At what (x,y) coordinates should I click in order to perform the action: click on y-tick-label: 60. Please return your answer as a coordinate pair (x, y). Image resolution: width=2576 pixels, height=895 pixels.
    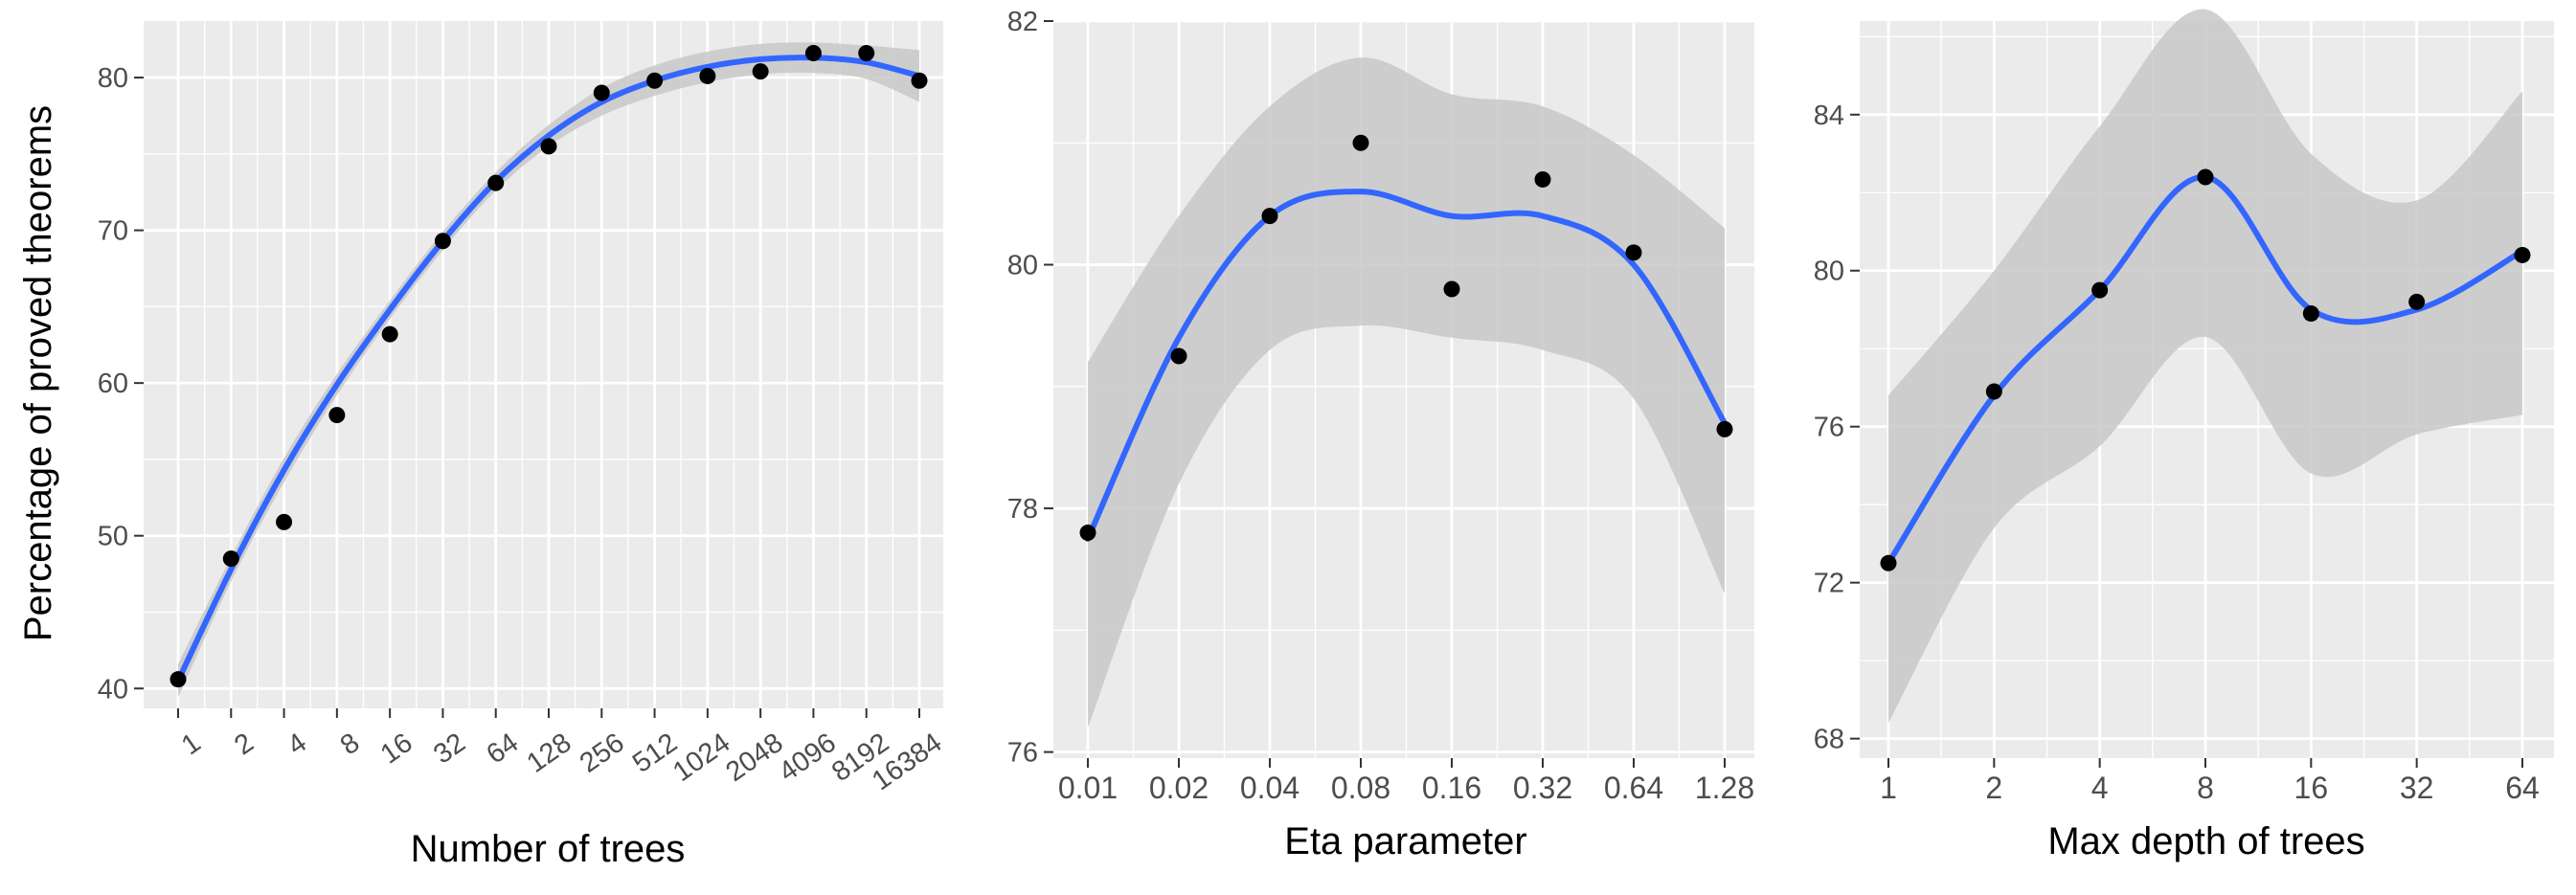
    Looking at the image, I should click on (113, 384).